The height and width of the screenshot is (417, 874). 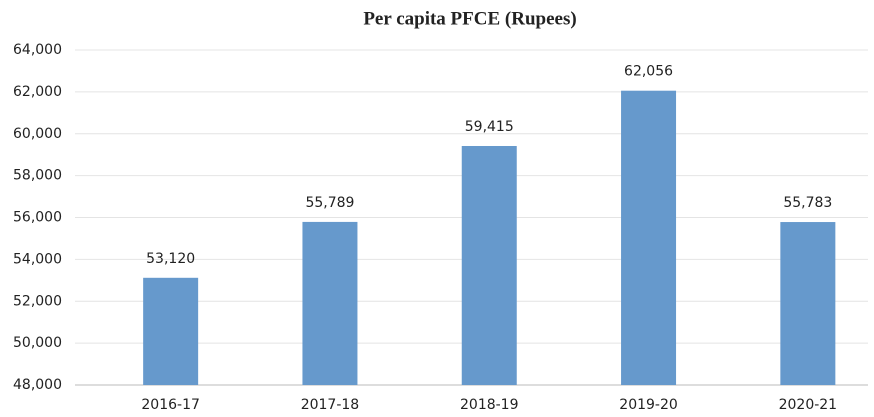 I want to click on y-tick-label: 54,000, so click(x=37, y=259).